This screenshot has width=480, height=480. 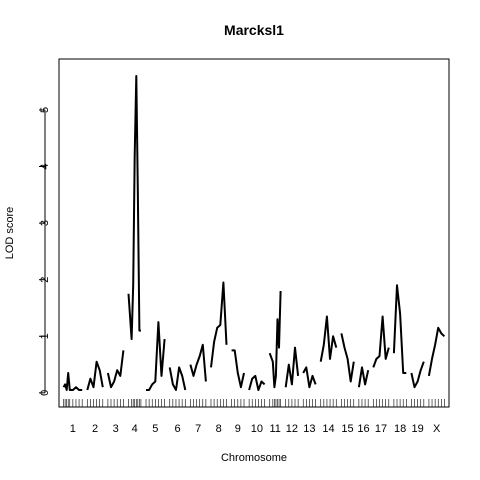 I want to click on x-tick-label: 3, so click(x=116, y=429).